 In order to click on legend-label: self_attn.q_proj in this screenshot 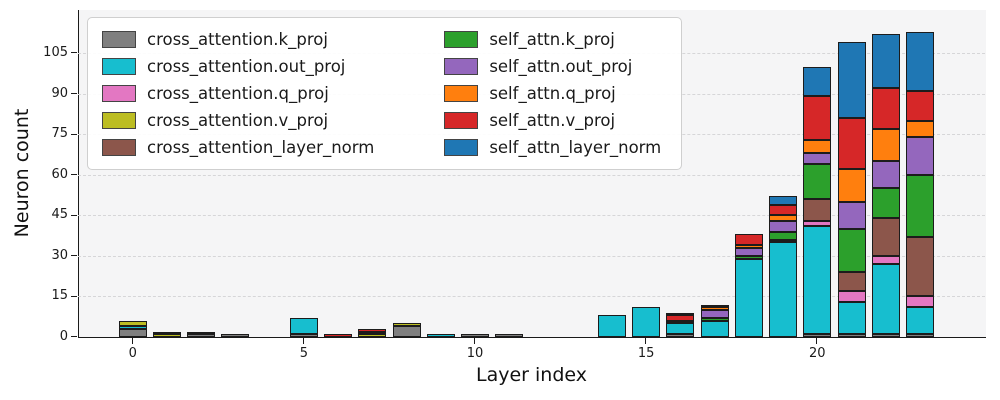, I will do `click(552, 93)`.